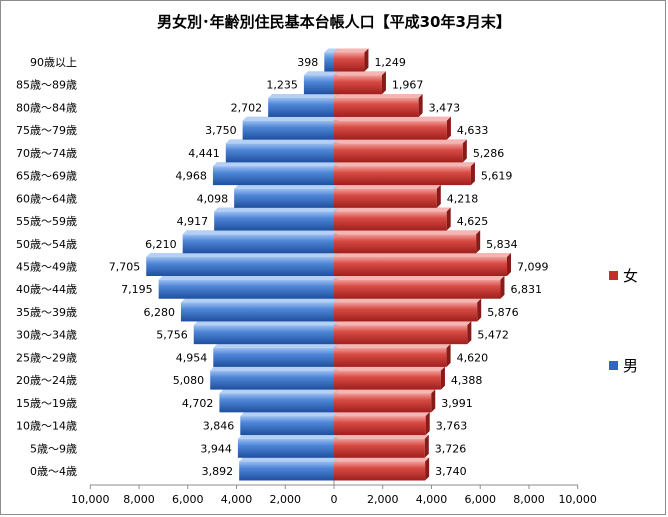 This screenshot has width=668, height=517. I want to click on y-tick-label: 20歳～24歳, so click(46, 380).